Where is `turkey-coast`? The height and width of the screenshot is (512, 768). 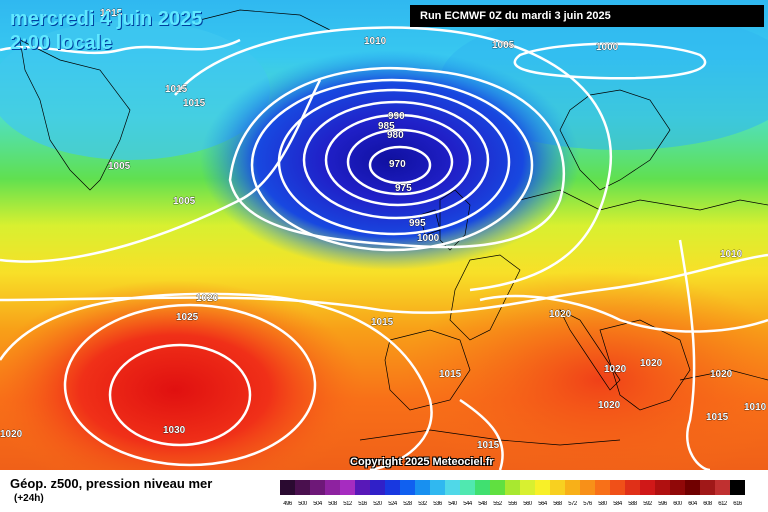
turkey-coast is located at coordinates (723, 375).